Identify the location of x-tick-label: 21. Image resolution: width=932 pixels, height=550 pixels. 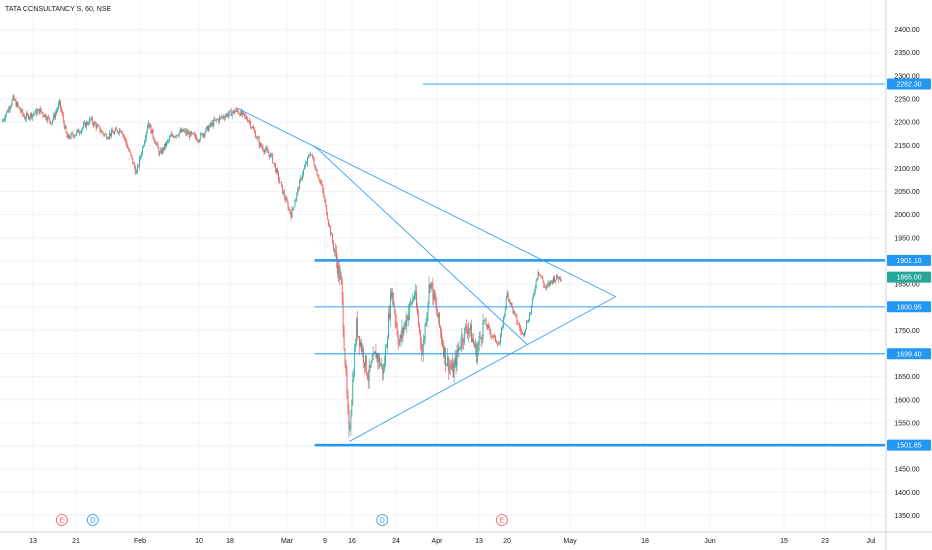
(76, 541).